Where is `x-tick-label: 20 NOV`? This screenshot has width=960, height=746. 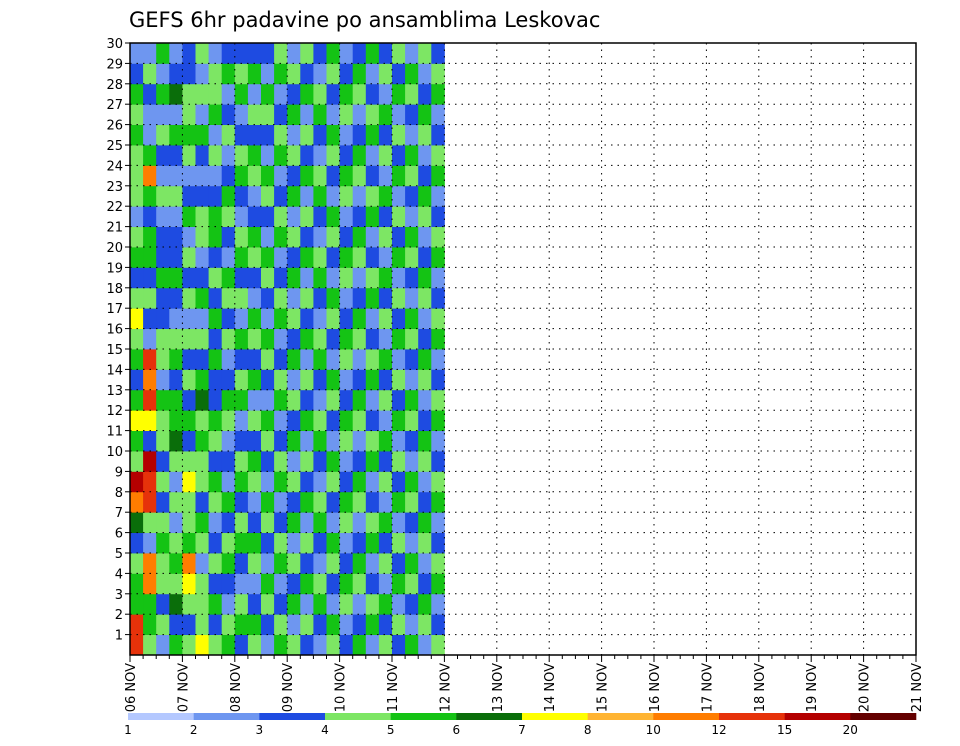 x-tick-label: 20 NOV is located at coordinates (865, 687).